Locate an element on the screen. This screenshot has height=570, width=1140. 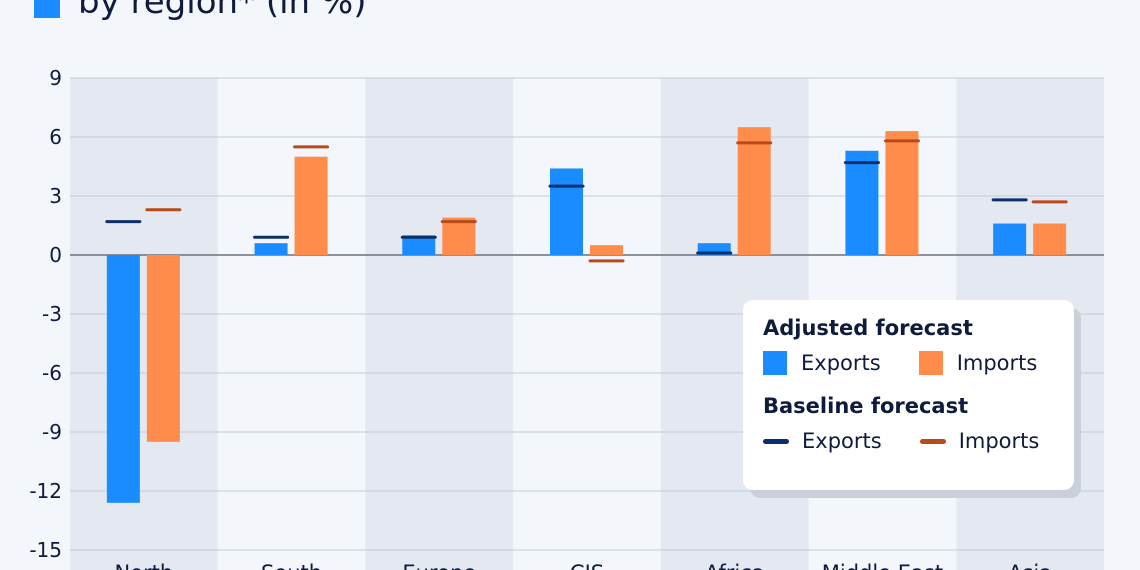
y-tick-label: 3 is located at coordinates (55, 196).